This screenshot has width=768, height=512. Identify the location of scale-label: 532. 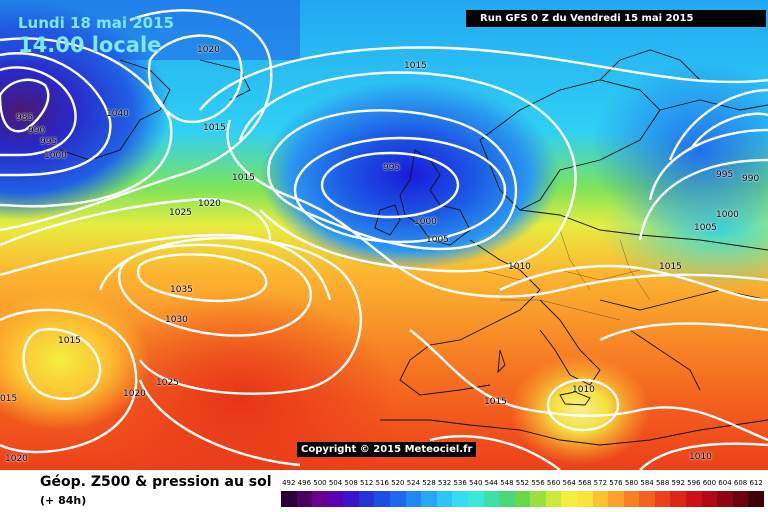
(444, 483).